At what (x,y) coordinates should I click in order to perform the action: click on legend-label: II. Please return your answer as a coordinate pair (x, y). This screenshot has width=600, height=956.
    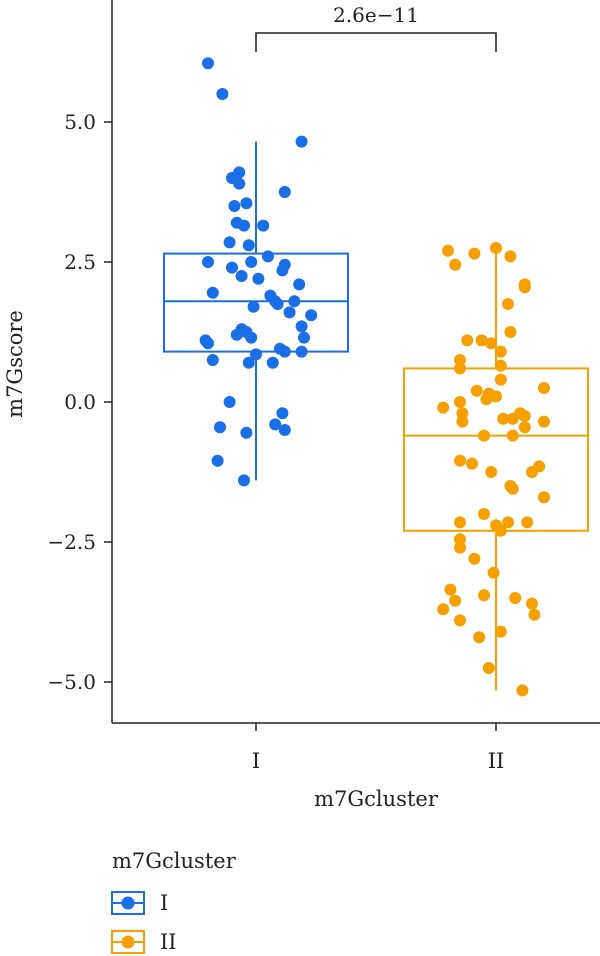
    Looking at the image, I should click on (168, 942).